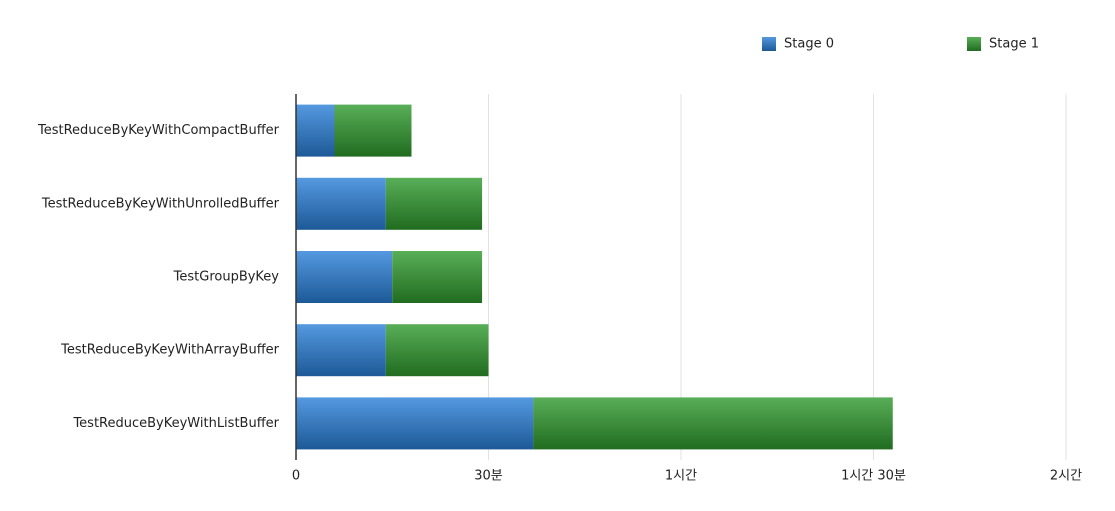 This screenshot has width=1115, height=511. What do you see at coordinates (170, 350) in the screenshot?
I see `category-label: TestReduceByKeyWithArrayBuffer` at bounding box center [170, 350].